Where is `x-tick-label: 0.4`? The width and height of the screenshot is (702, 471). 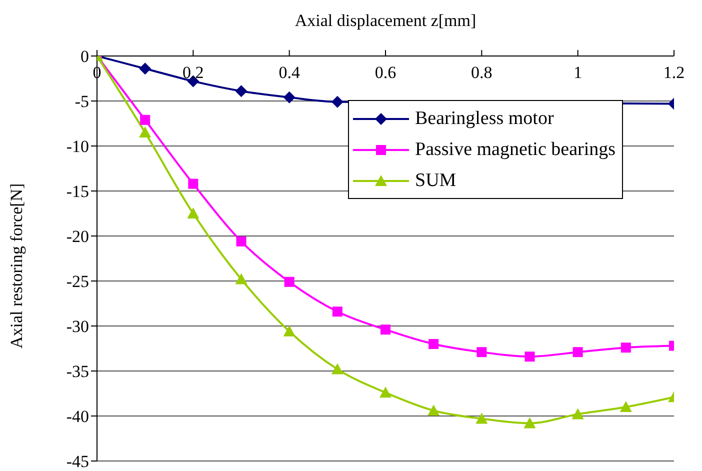
x-tick-label: 0.4 is located at coordinates (289, 72).